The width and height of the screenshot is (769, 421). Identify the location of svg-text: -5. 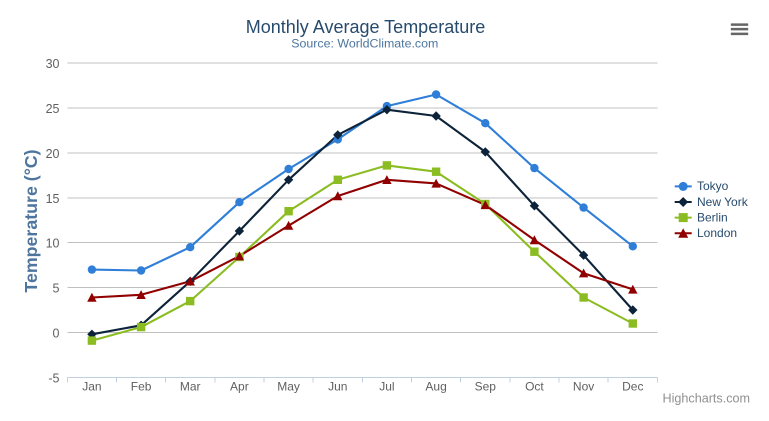
(53, 378).